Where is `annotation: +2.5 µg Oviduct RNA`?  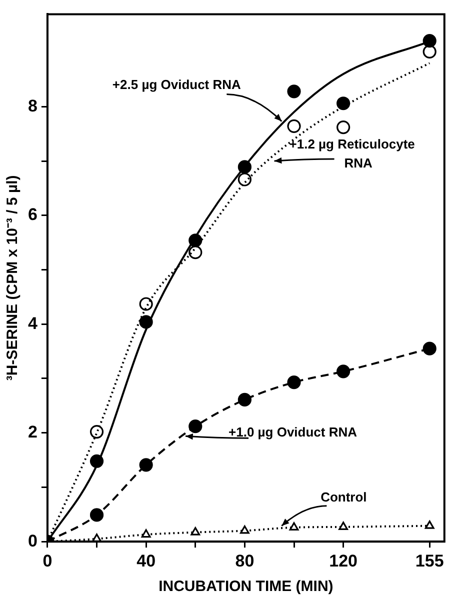 annotation: +2.5 µg Oviduct RNA is located at coordinates (177, 84).